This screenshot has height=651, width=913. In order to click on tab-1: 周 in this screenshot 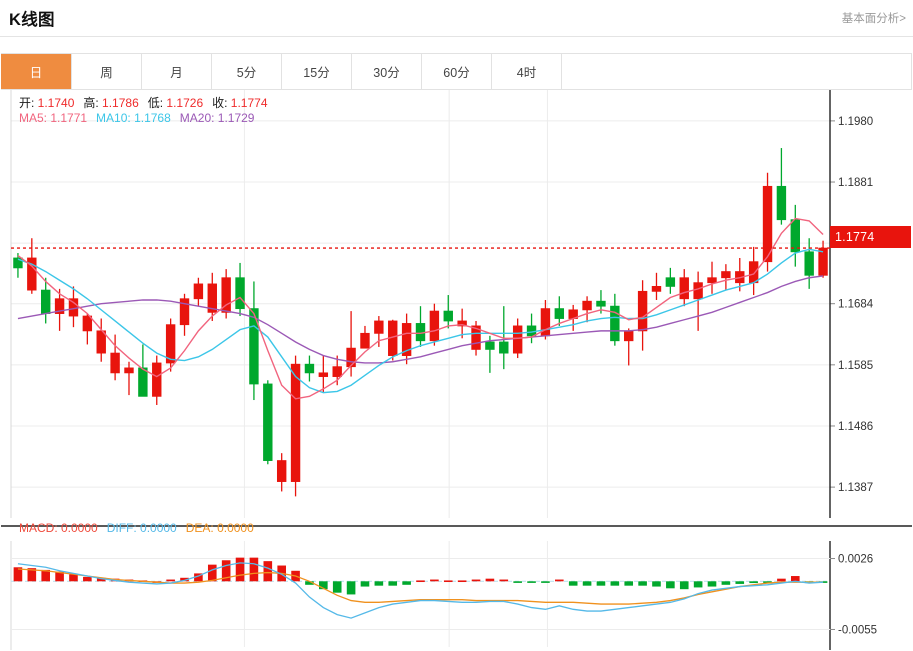, I will do `click(106, 71)`.